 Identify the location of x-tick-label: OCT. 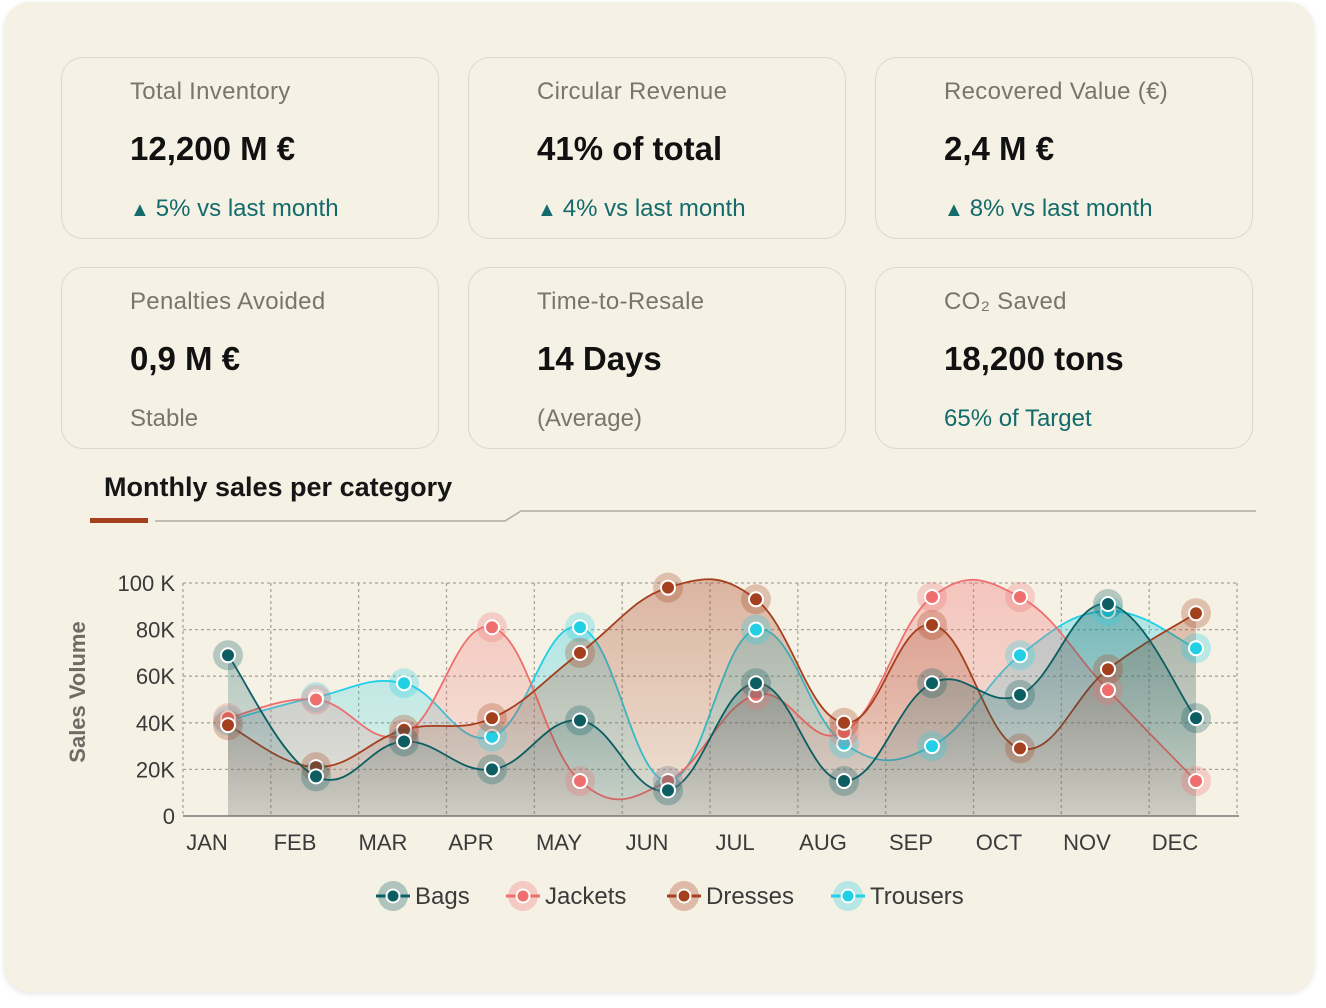
(999, 842).